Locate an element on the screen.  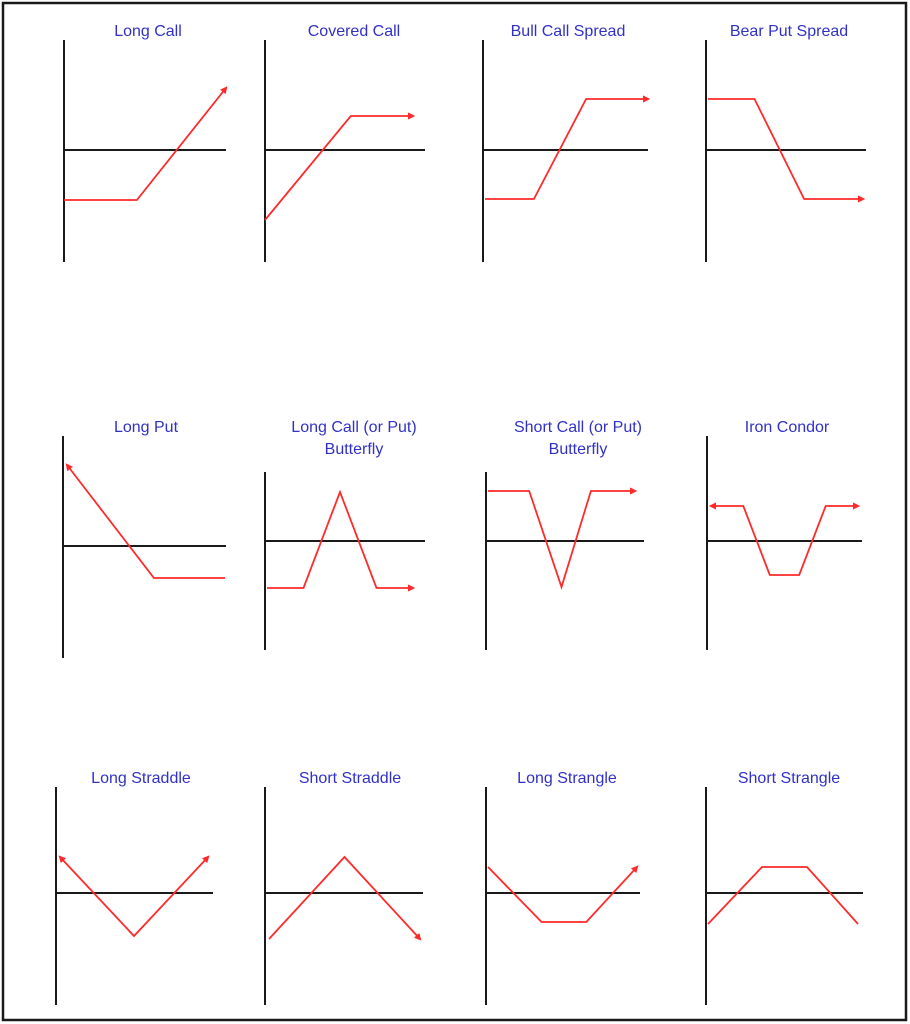
panel-covered-call: Covered Call is located at coordinates (344, 142).